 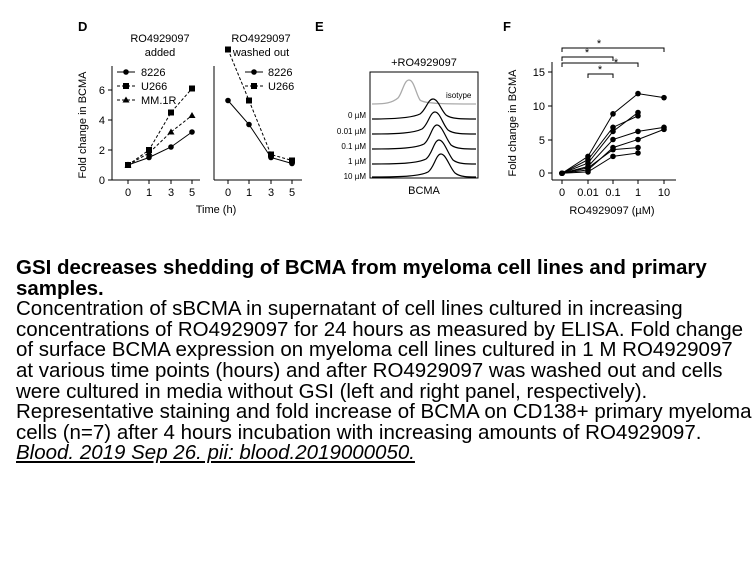 I want to click on concentration-label: 0.1 µM, so click(x=353, y=146).